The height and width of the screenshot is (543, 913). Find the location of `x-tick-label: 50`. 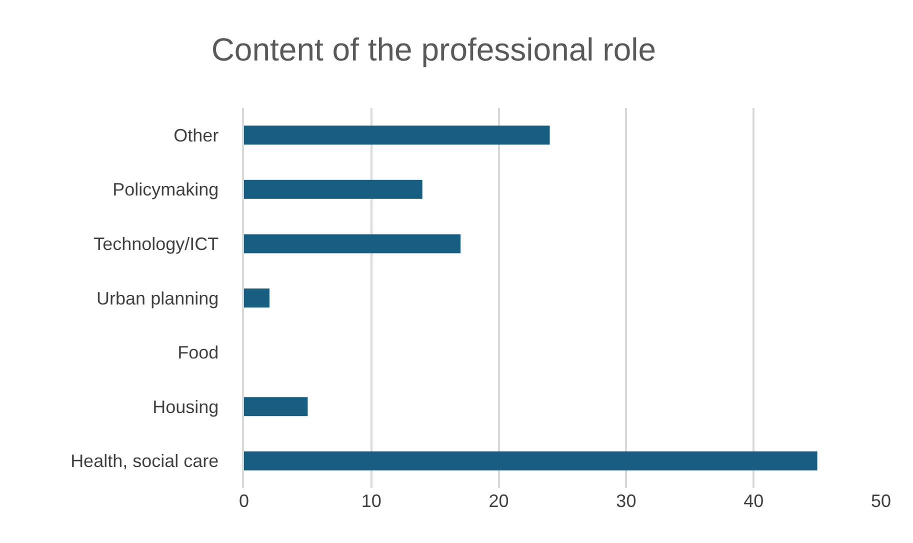

x-tick-label: 50 is located at coordinates (881, 501).